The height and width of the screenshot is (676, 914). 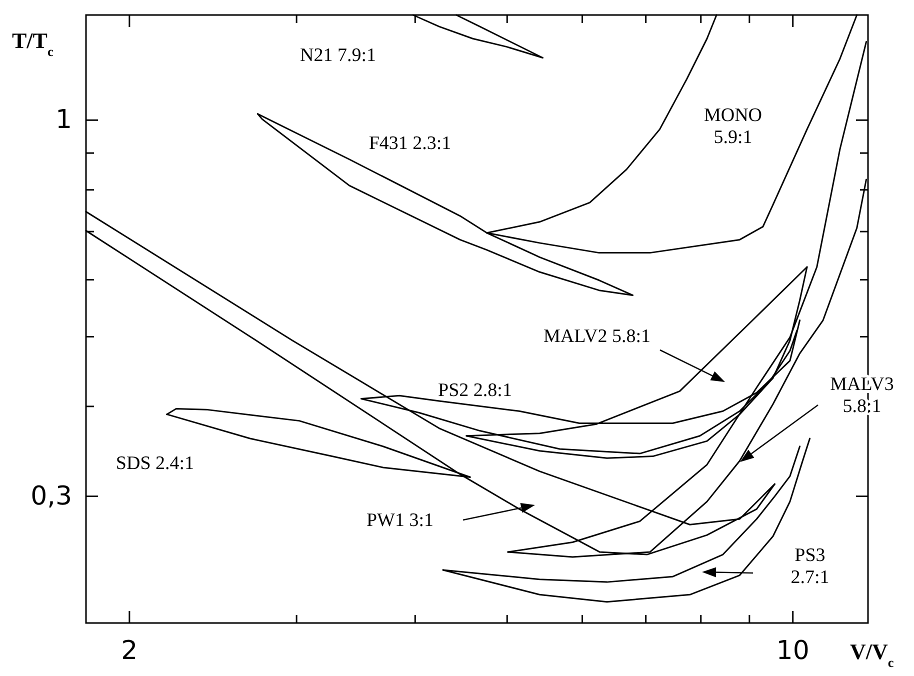 What do you see at coordinates (793, 651) in the screenshot?
I see `x-tick-label: 10` at bounding box center [793, 651].